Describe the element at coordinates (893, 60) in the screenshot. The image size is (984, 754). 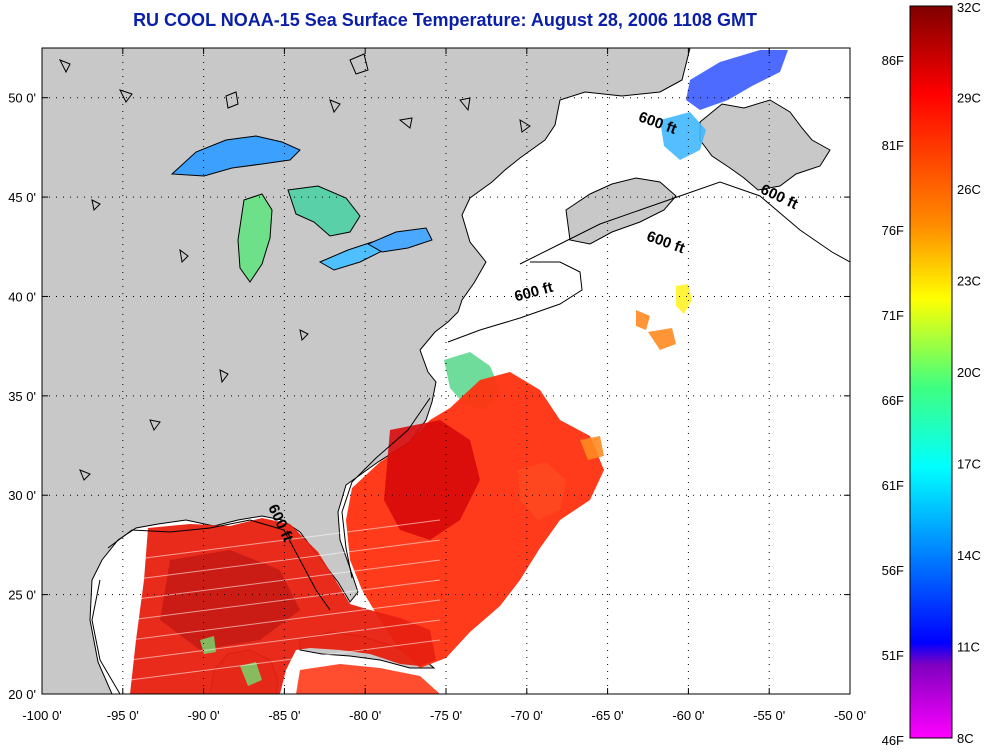
I see `colorbar-fahrenheit-label: 86F` at that location.